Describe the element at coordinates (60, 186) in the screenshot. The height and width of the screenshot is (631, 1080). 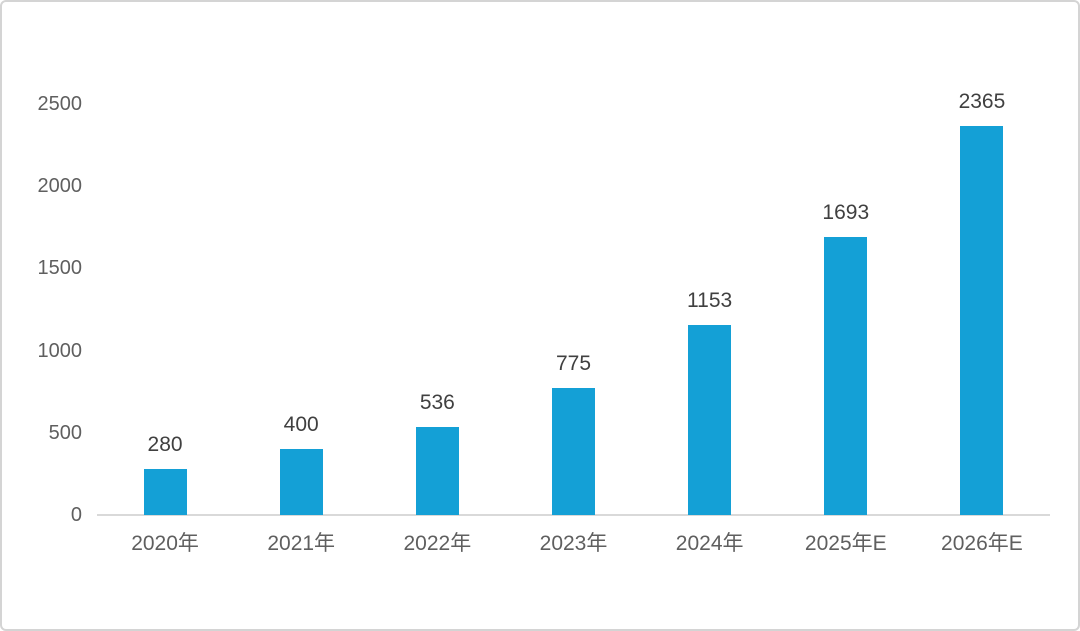
I see `y-tick-label: 2000` at that location.